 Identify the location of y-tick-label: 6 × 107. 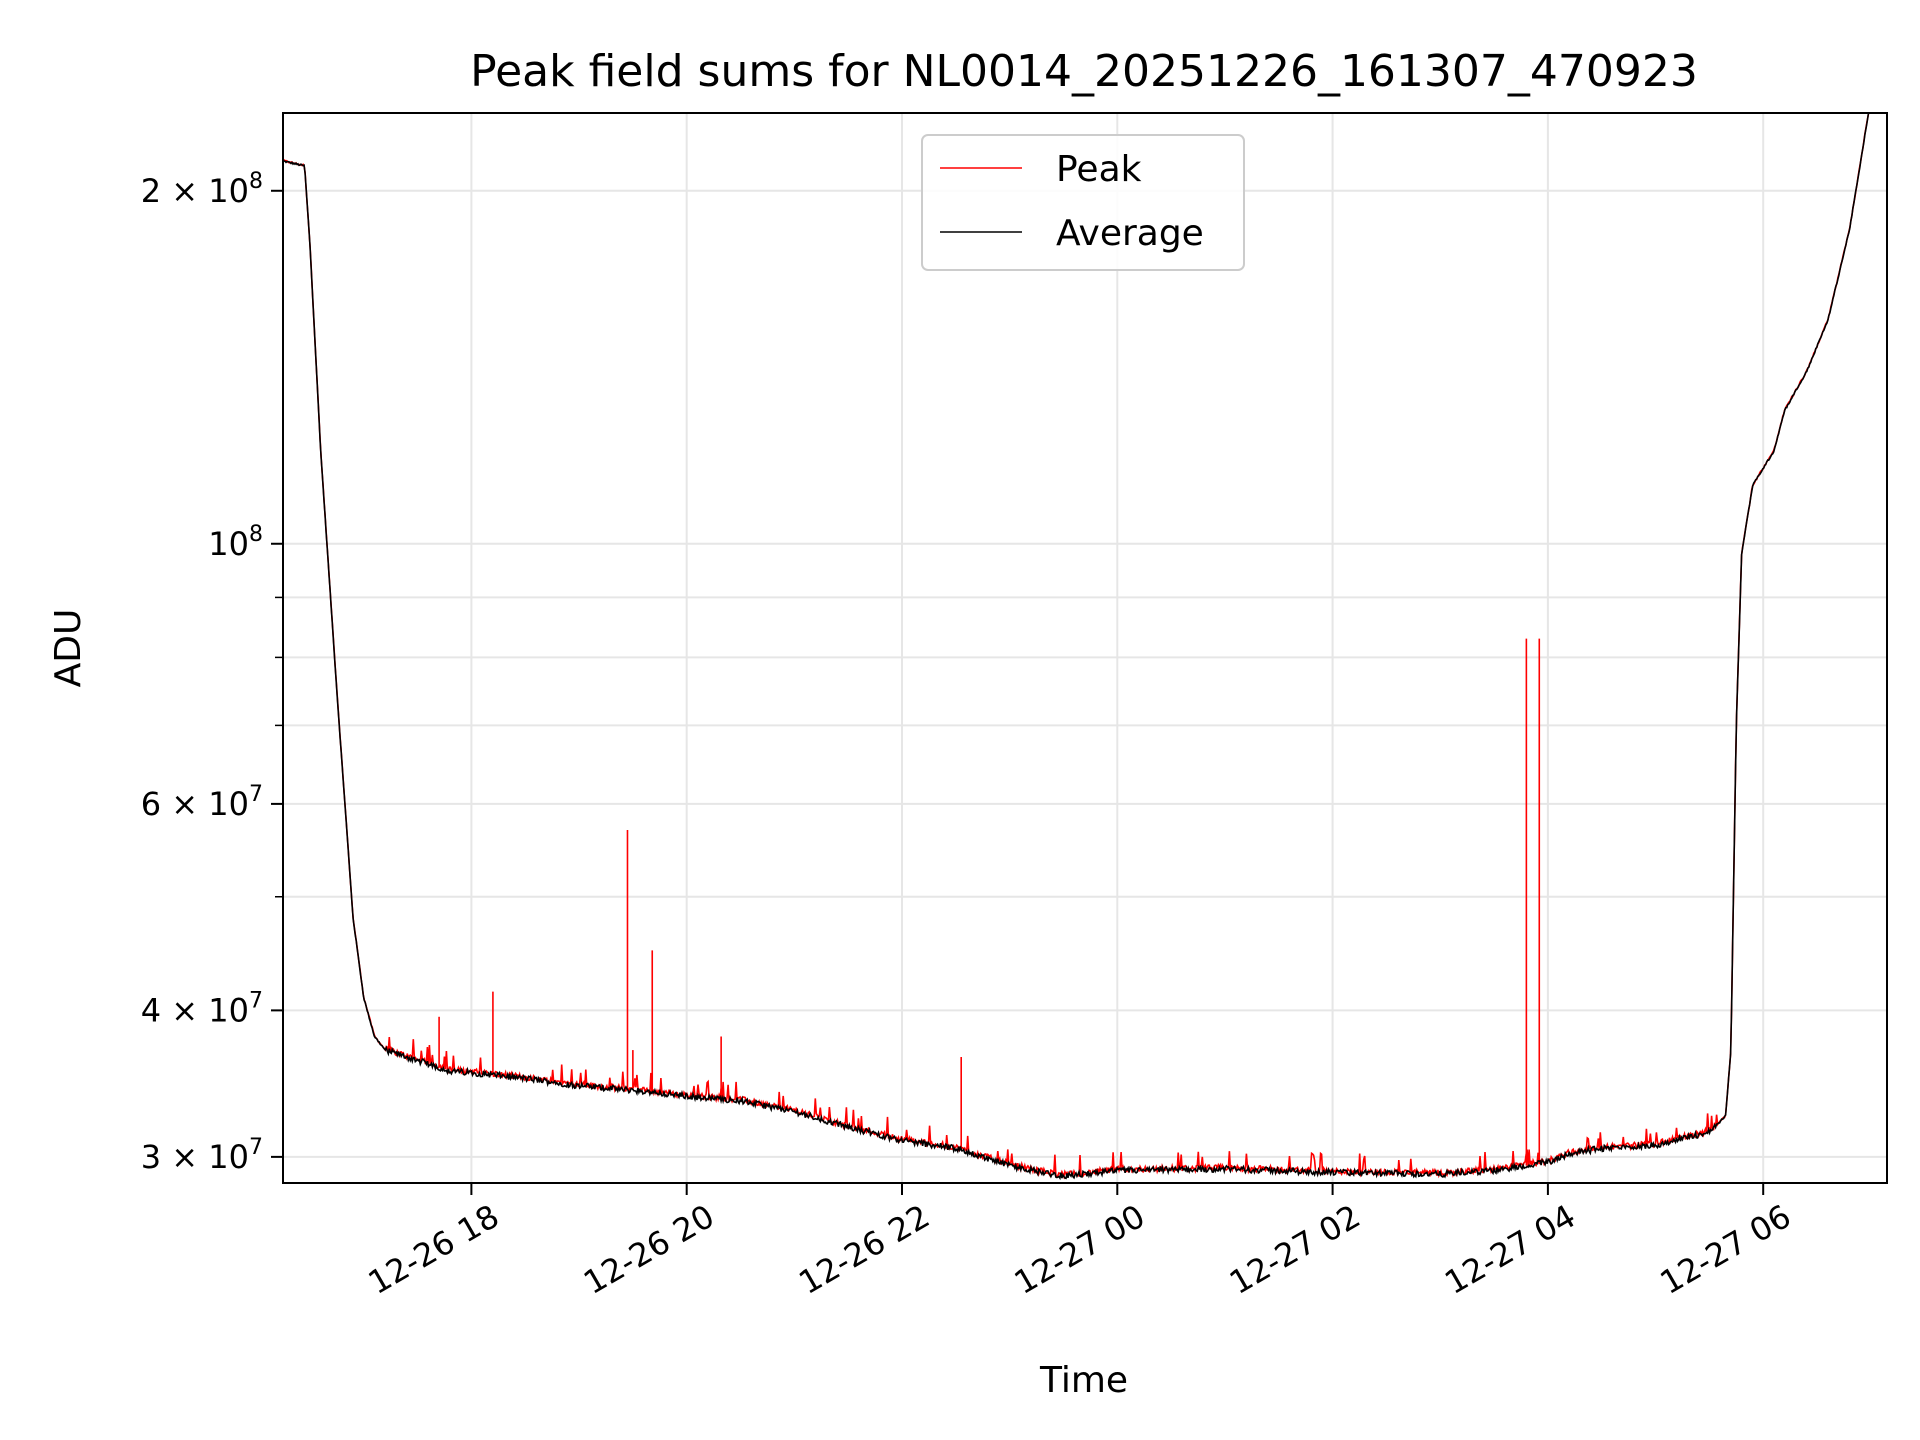
(202, 802).